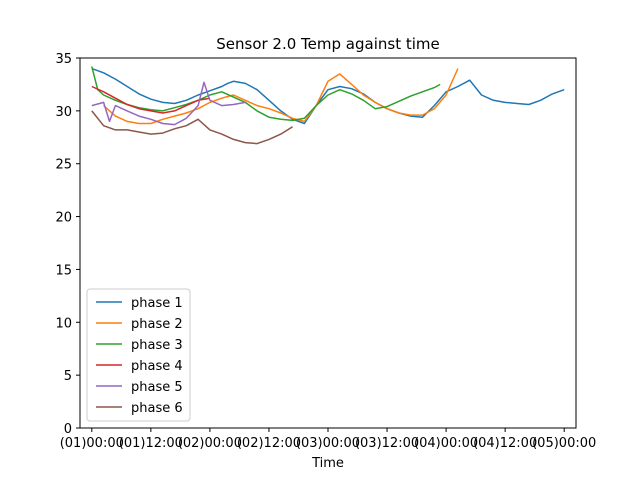 The image size is (640, 480). What do you see at coordinates (63, 112) in the screenshot?
I see `y-tick-label: 30` at bounding box center [63, 112].